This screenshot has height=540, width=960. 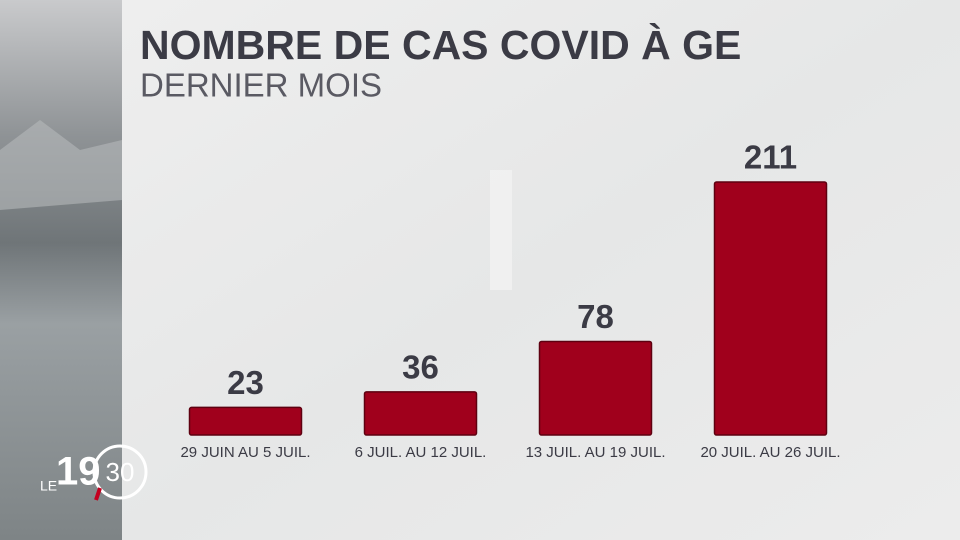 What do you see at coordinates (501, 230) in the screenshot?
I see `background-jet` at bounding box center [501, 230].